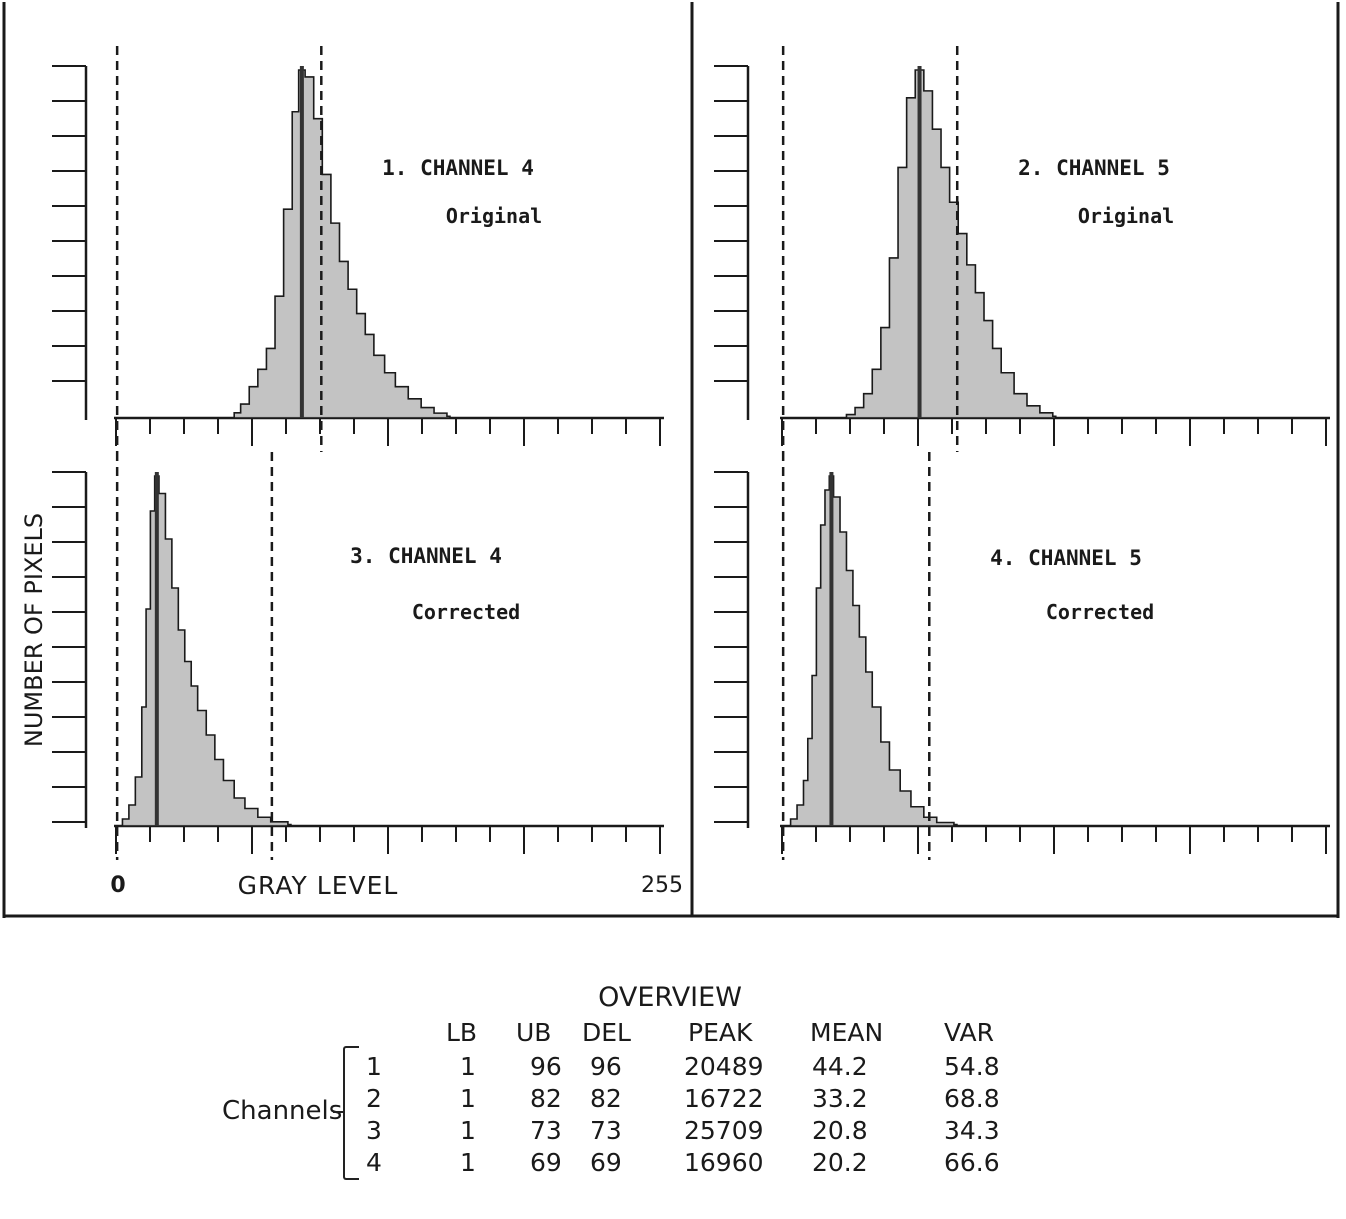  I want to click on col-header-peak: PEAK, so click(720, 1032).